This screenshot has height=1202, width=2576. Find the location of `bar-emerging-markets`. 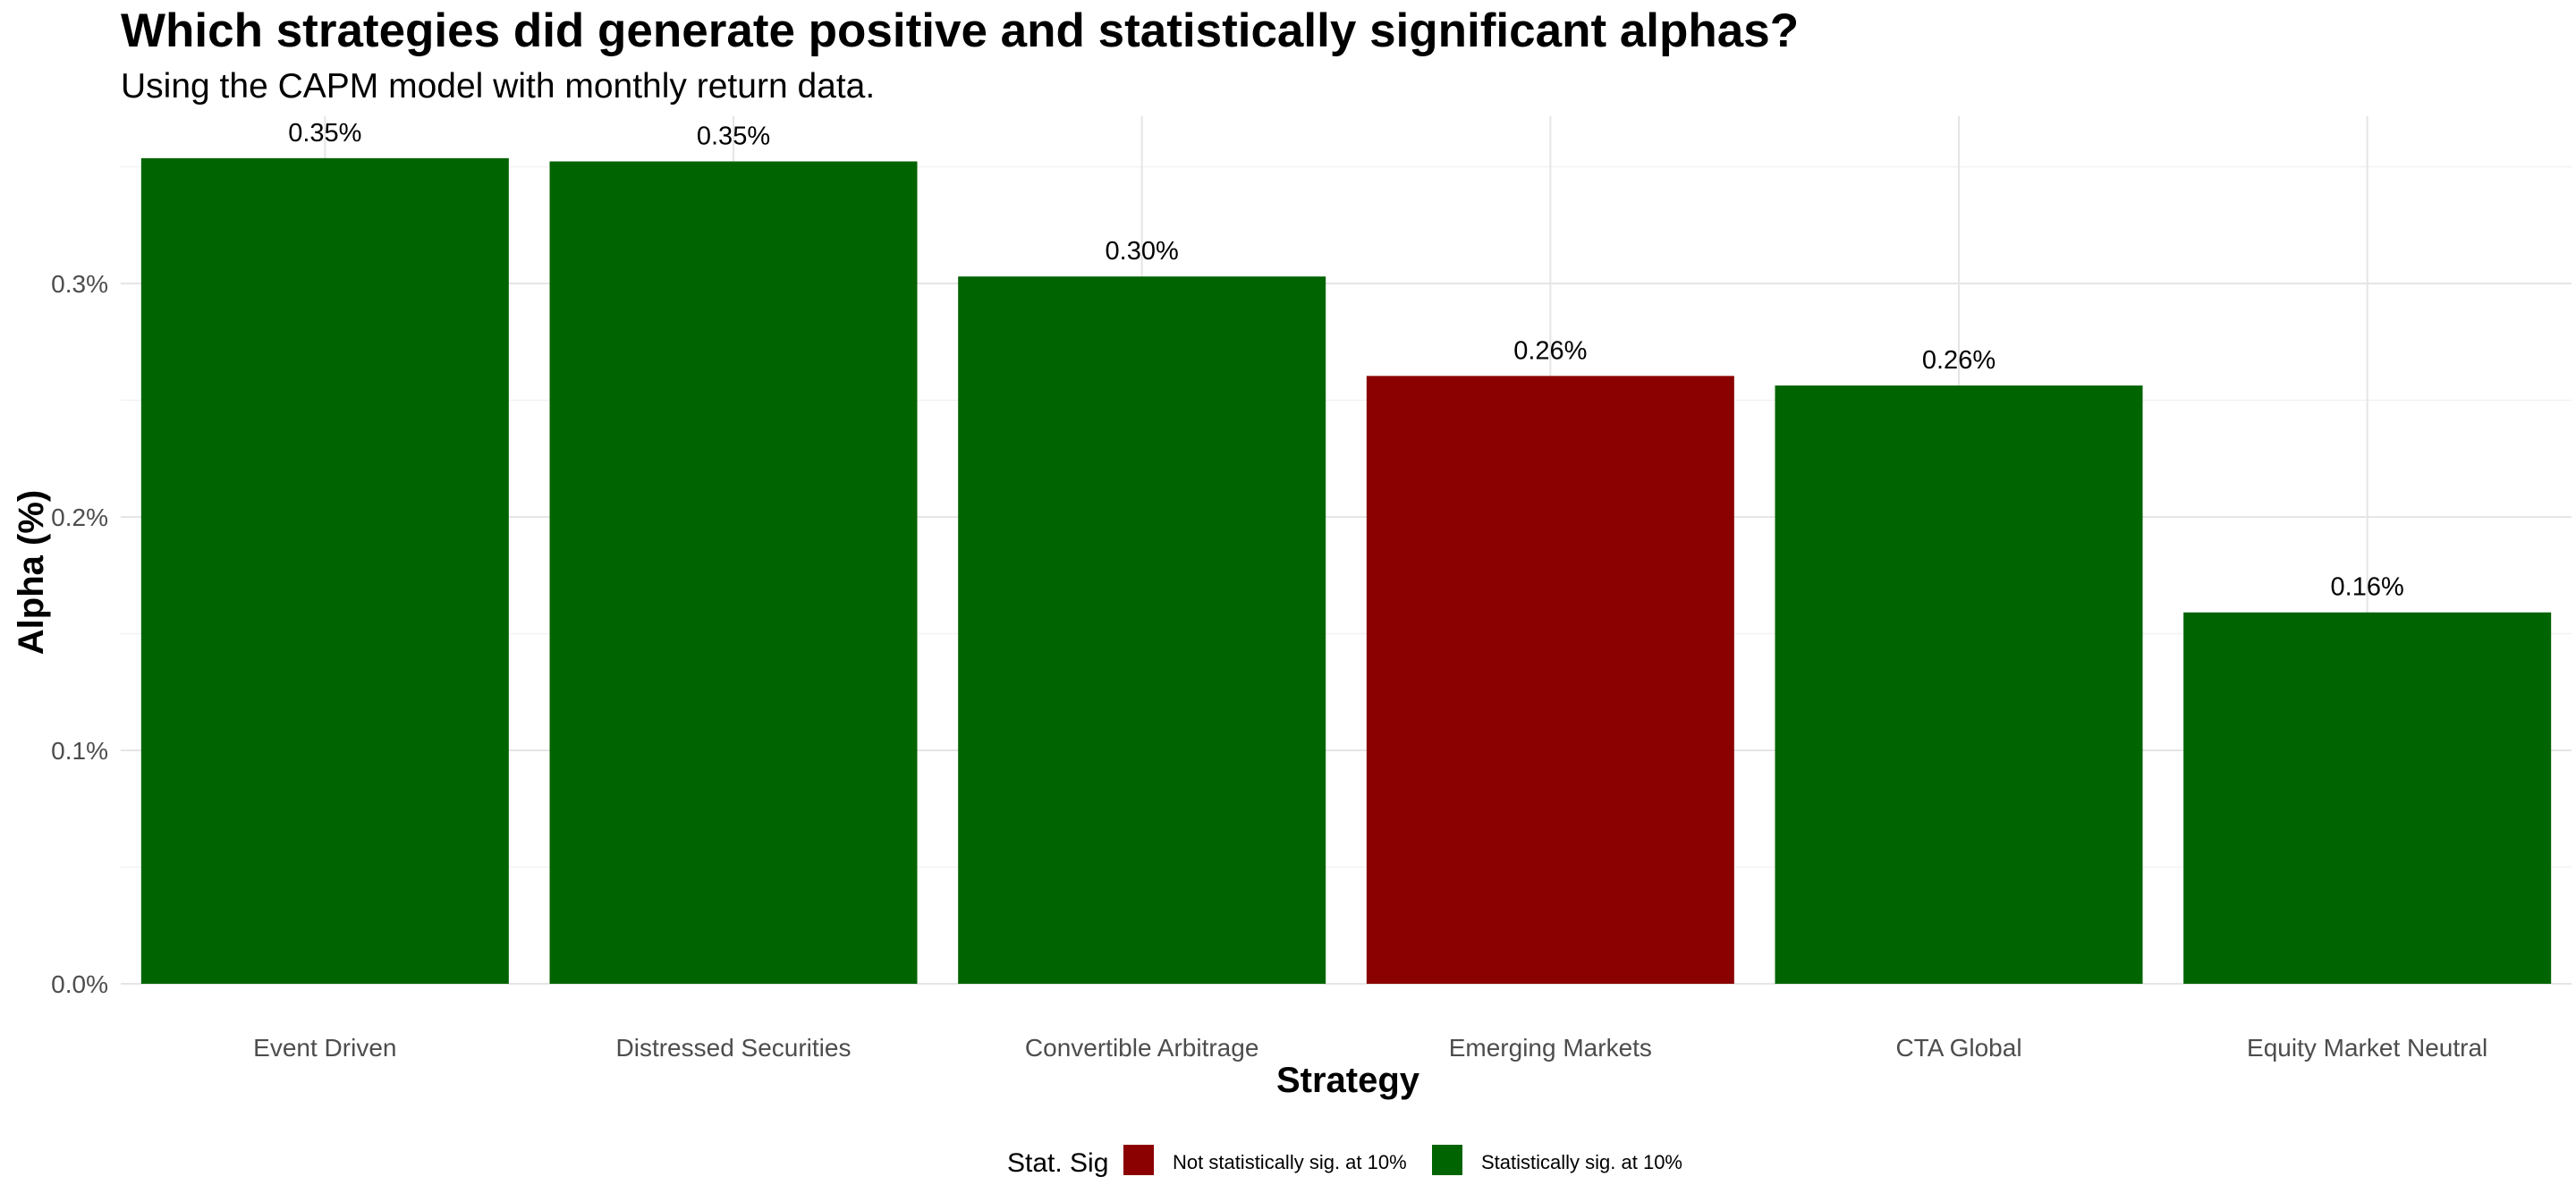

bar-emerging-markets is located at coordinates (1550, 680).